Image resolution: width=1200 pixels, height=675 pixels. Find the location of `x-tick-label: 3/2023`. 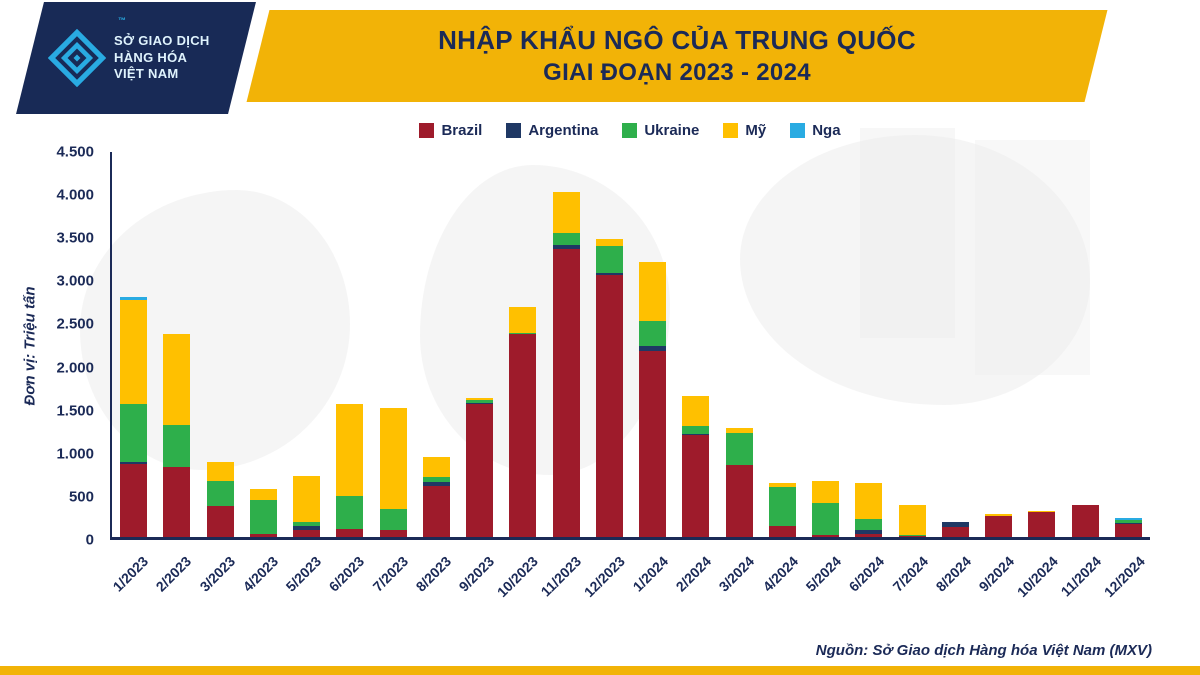

x-tick-label: 3/2023 is located at coordinates (217, 574).